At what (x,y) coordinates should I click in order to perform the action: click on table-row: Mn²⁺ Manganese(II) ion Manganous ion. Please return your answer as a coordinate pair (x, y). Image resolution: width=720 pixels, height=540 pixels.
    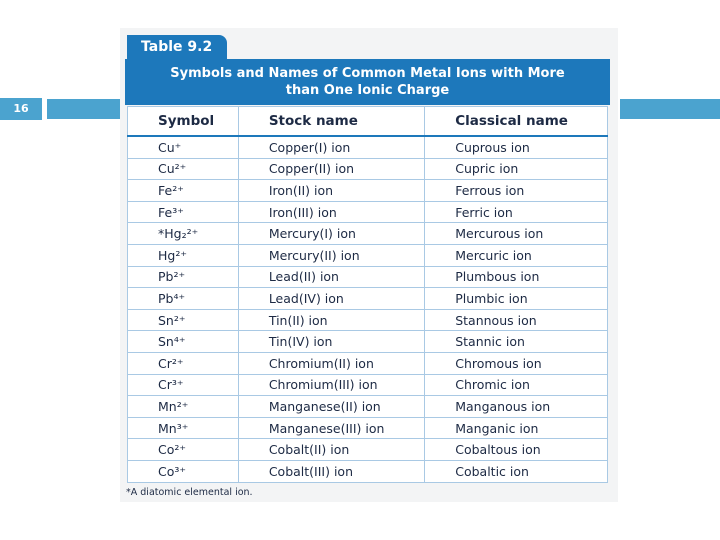
    Looking at the image, I should click on (367, 406).